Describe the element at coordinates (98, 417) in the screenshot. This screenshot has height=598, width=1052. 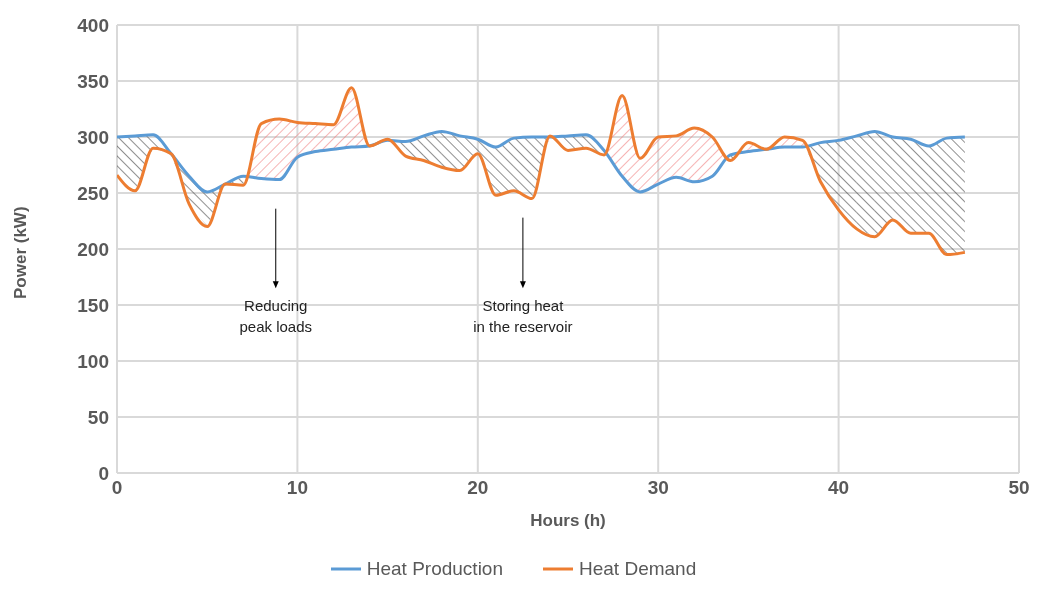
I see `y-tick-label: 50` at that location.